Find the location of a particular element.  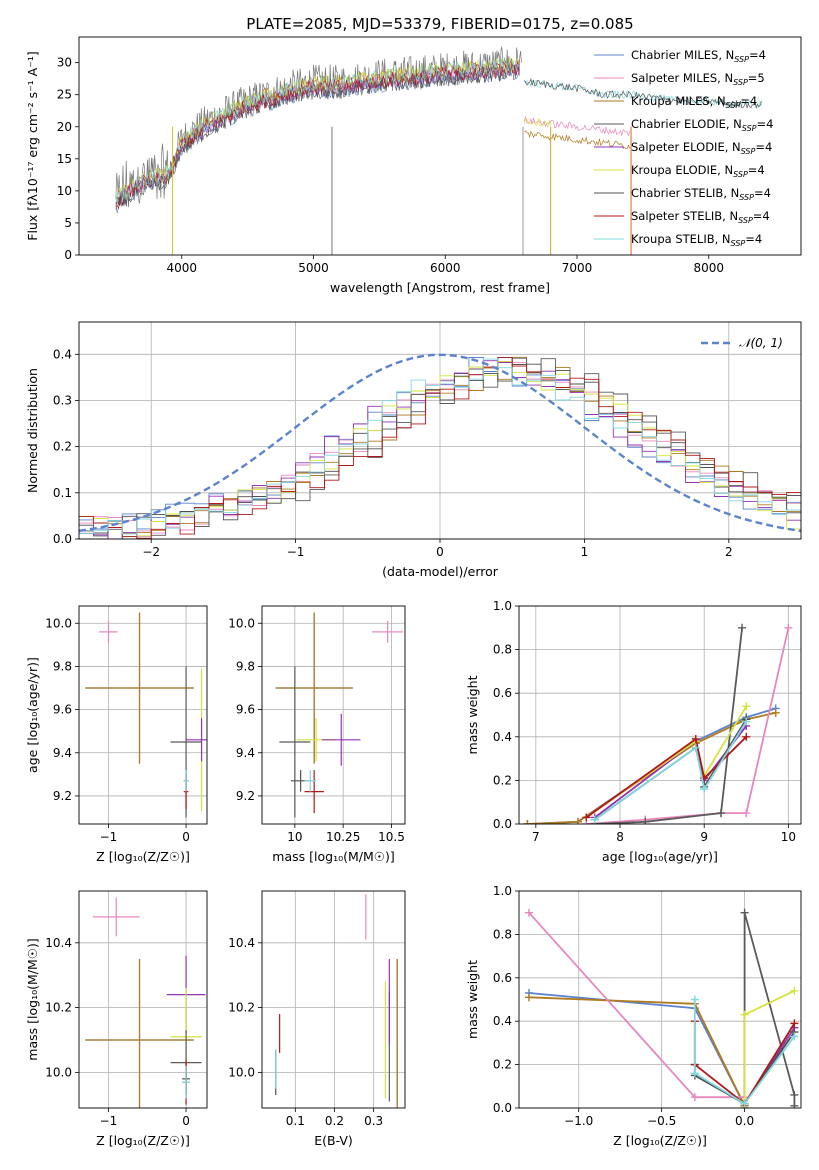

plot-area-weight-vs-Z is located at coordinates (661, 1008).